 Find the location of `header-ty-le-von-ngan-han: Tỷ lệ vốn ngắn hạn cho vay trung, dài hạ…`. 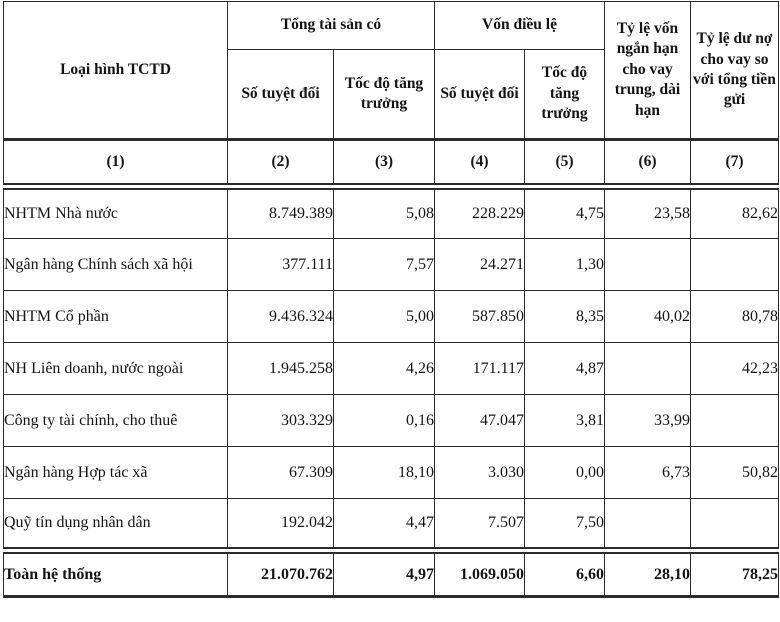

header-ty-le-von-ngan-han: Tỷ lệ vốn ngắn hạn cho vay trung, dài hạ… is located at coordinates (647, 70).